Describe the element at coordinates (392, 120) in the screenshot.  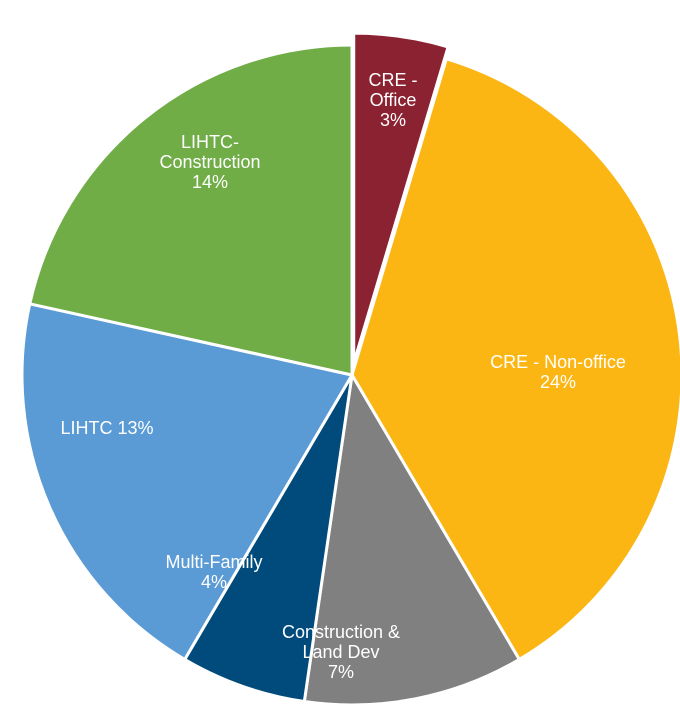
I see `value-label: 3%` at that location.